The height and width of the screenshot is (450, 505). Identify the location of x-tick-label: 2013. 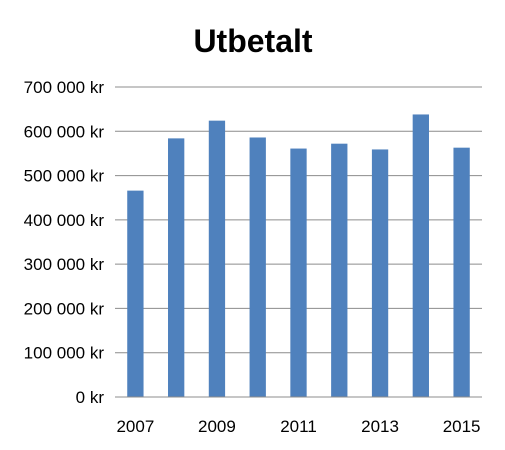
(380, 426).